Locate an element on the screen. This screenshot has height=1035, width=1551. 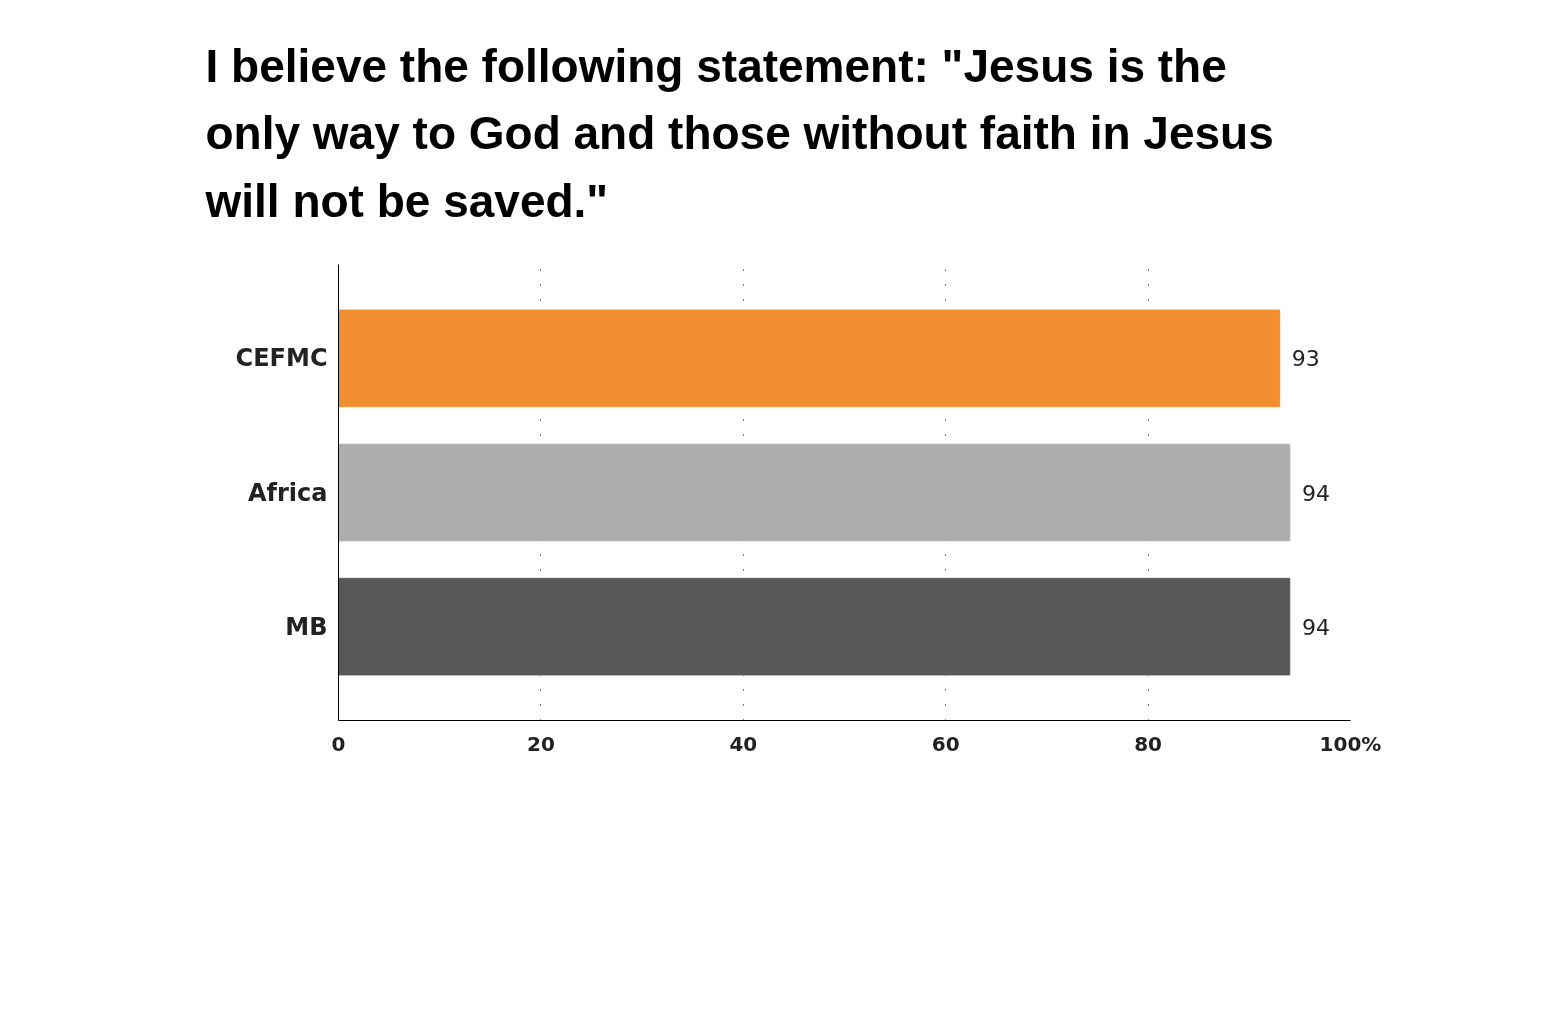
x-tick-label: 40 is located at coordinates (743, 743).